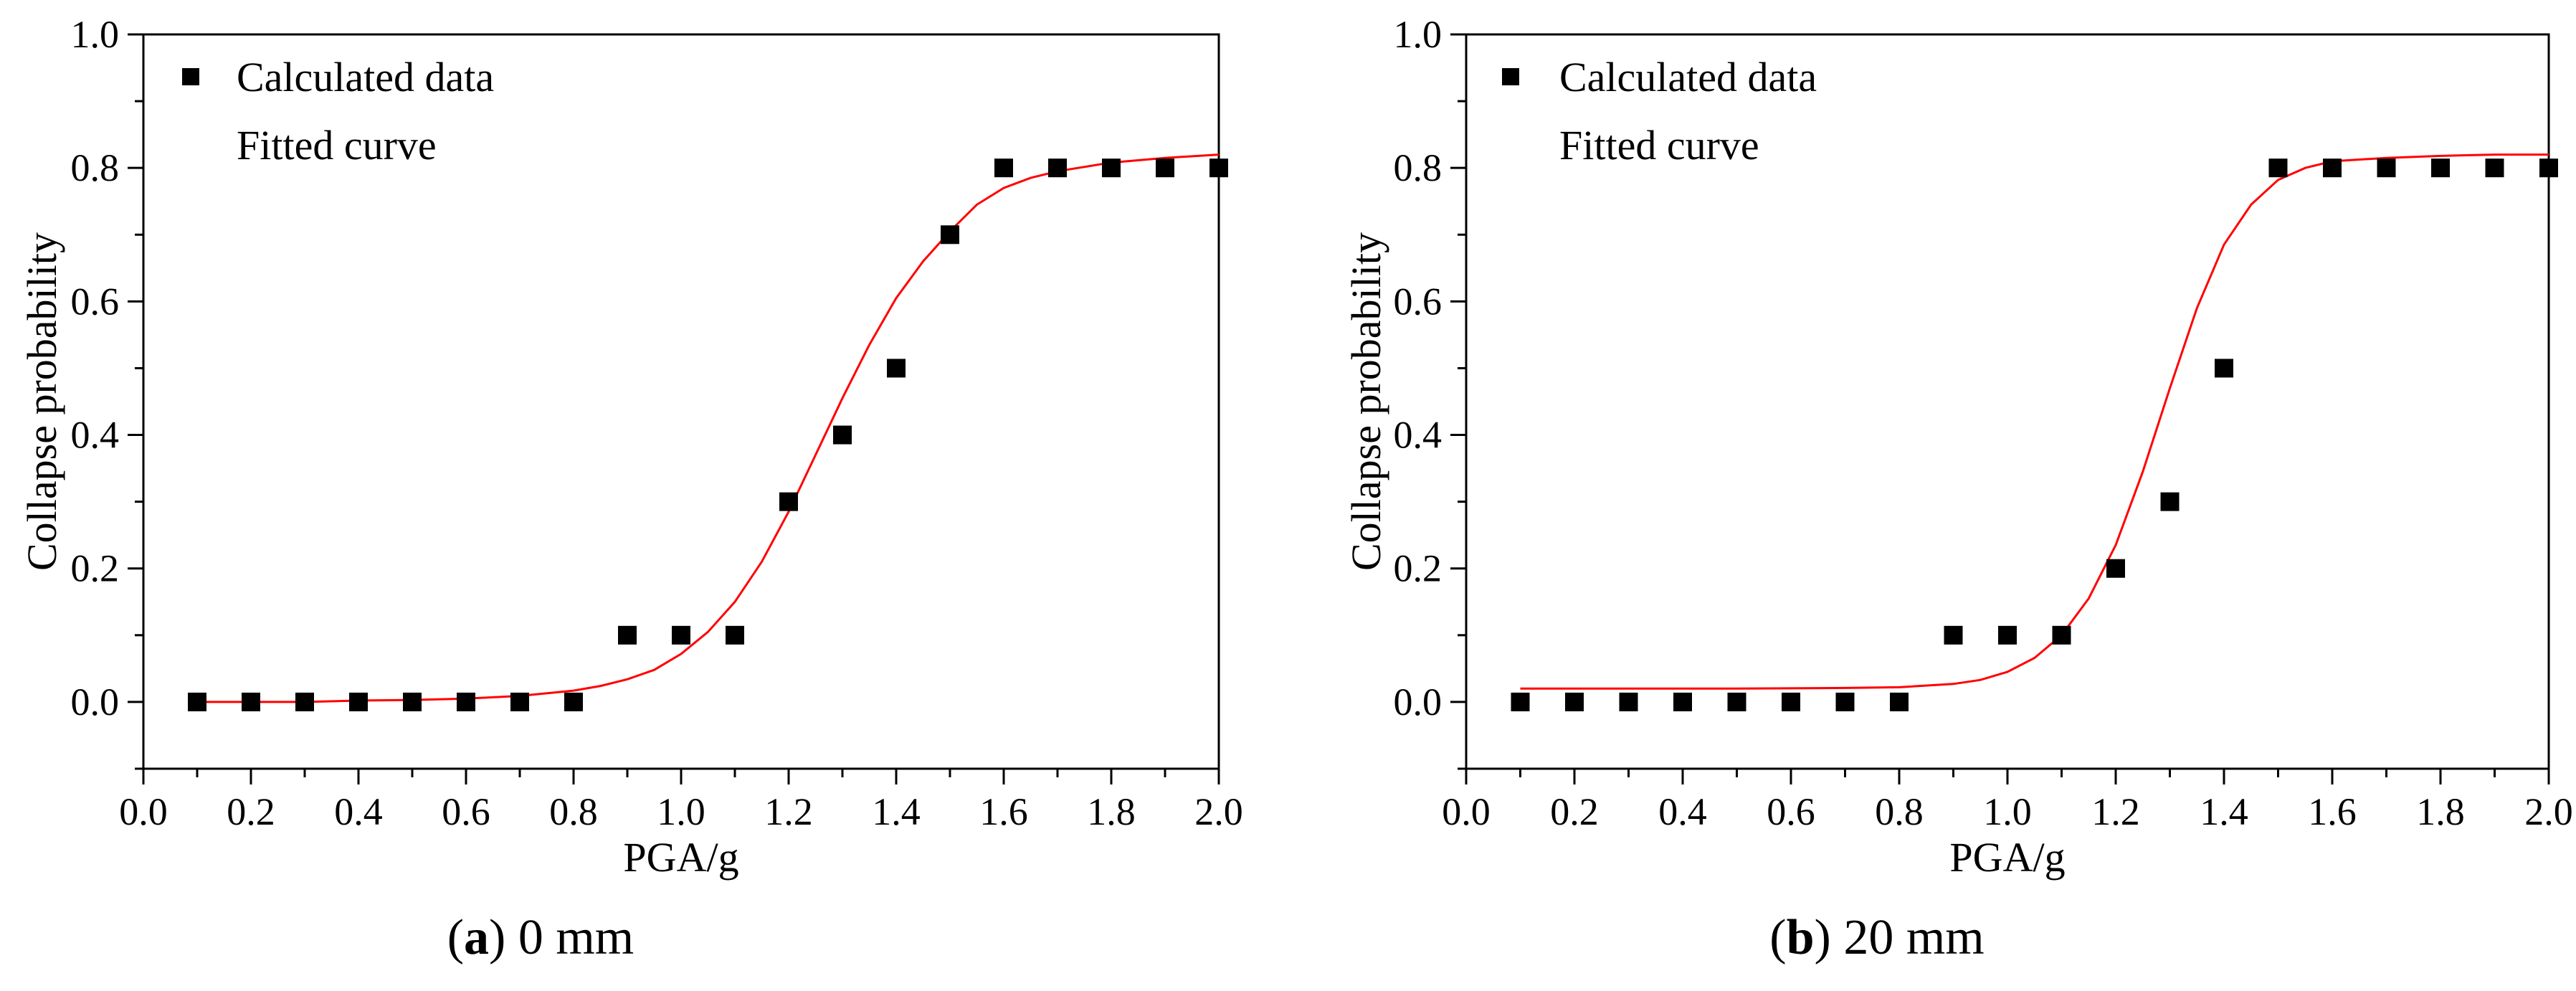 Image resolution: width=2576 pixels, height=991 pixels. What do you see at coordinates (576, 937) in the screenshot?
I see `caption-text: 0 mm` at bounding box center [576, 937].